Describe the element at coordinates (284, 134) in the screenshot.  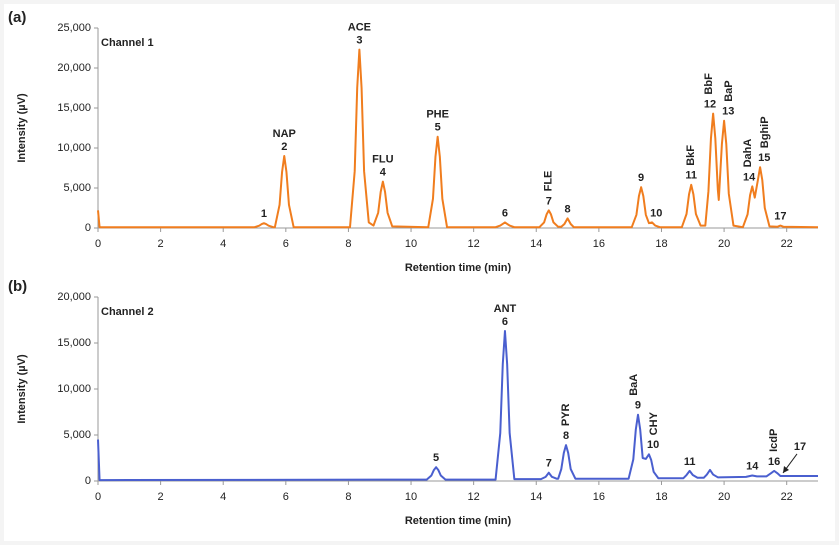
I see `compound-name: NAP` at that location.